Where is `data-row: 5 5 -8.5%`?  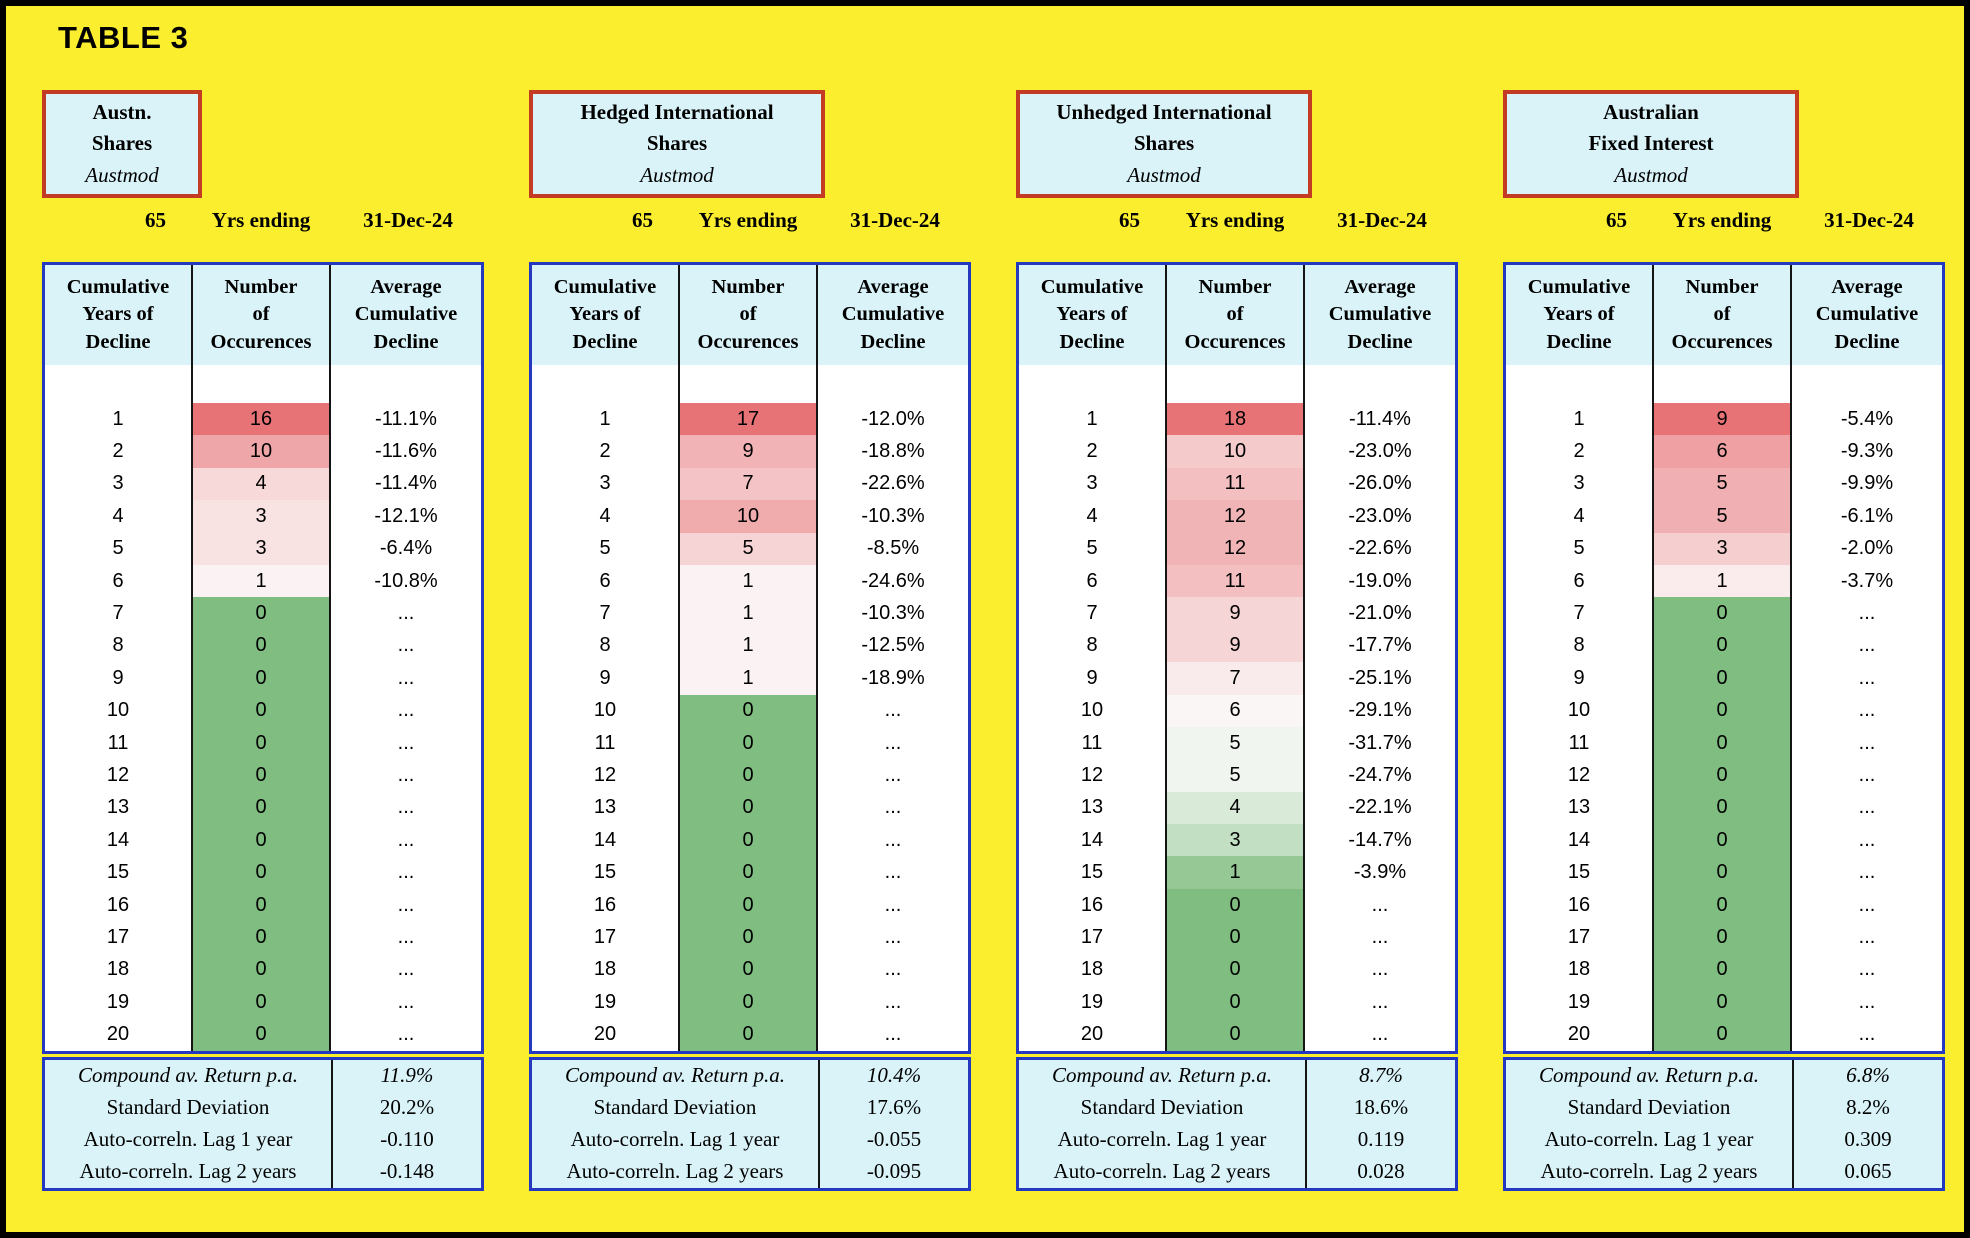
data-row: 5 5 -8.5% is located at coordinates (750, 548).